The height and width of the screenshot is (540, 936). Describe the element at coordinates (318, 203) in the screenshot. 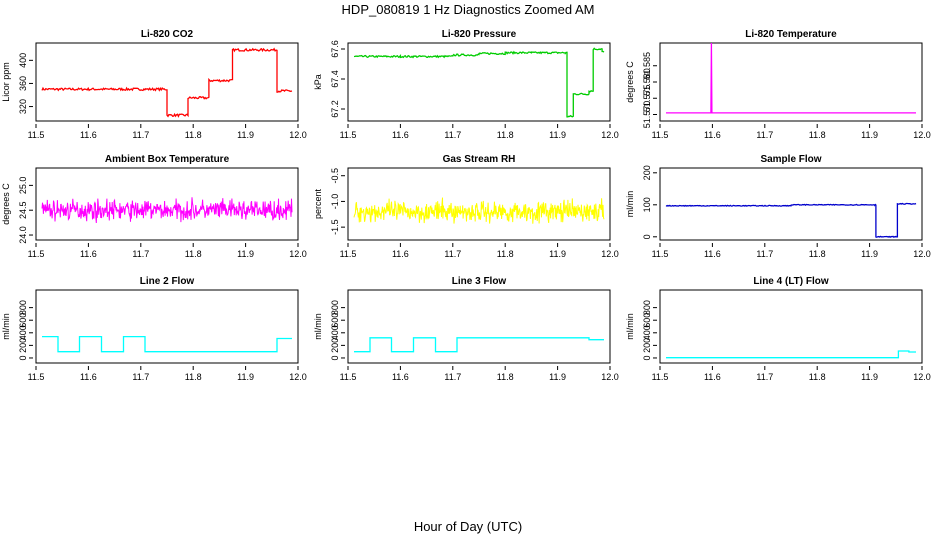

I see `y-axis-label: percent` at that location.